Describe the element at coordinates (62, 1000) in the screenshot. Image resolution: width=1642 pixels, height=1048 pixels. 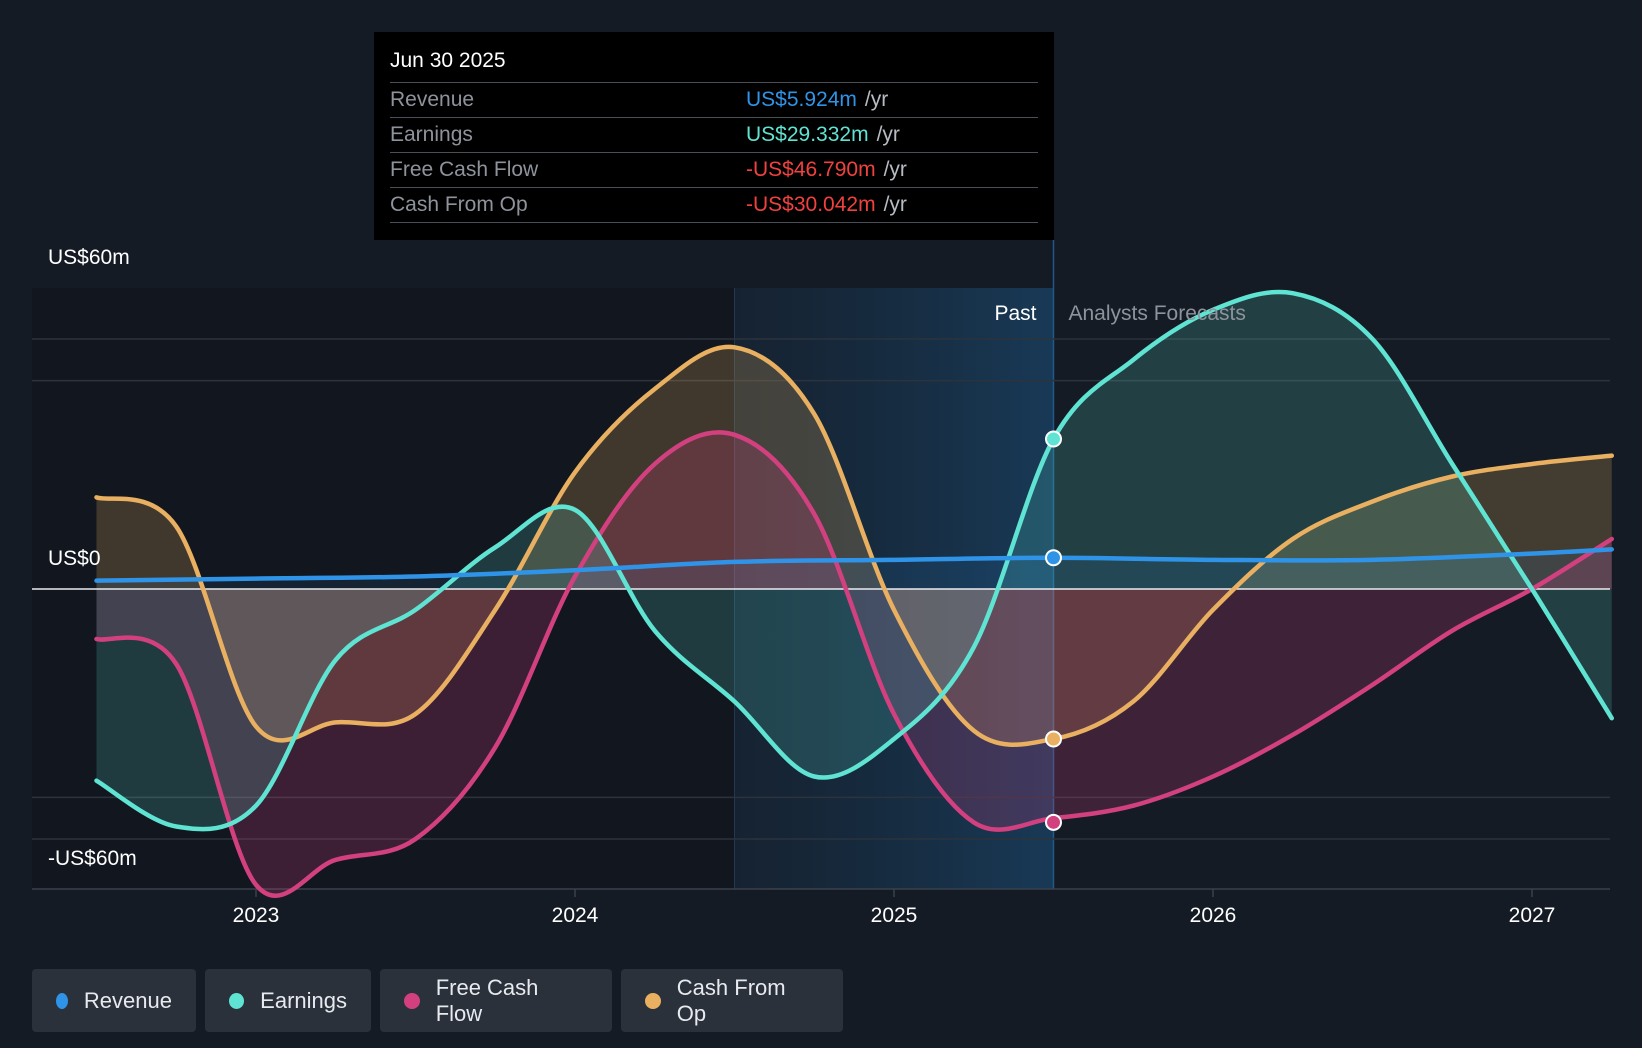
I see `revenue-dot-icon` at that location.